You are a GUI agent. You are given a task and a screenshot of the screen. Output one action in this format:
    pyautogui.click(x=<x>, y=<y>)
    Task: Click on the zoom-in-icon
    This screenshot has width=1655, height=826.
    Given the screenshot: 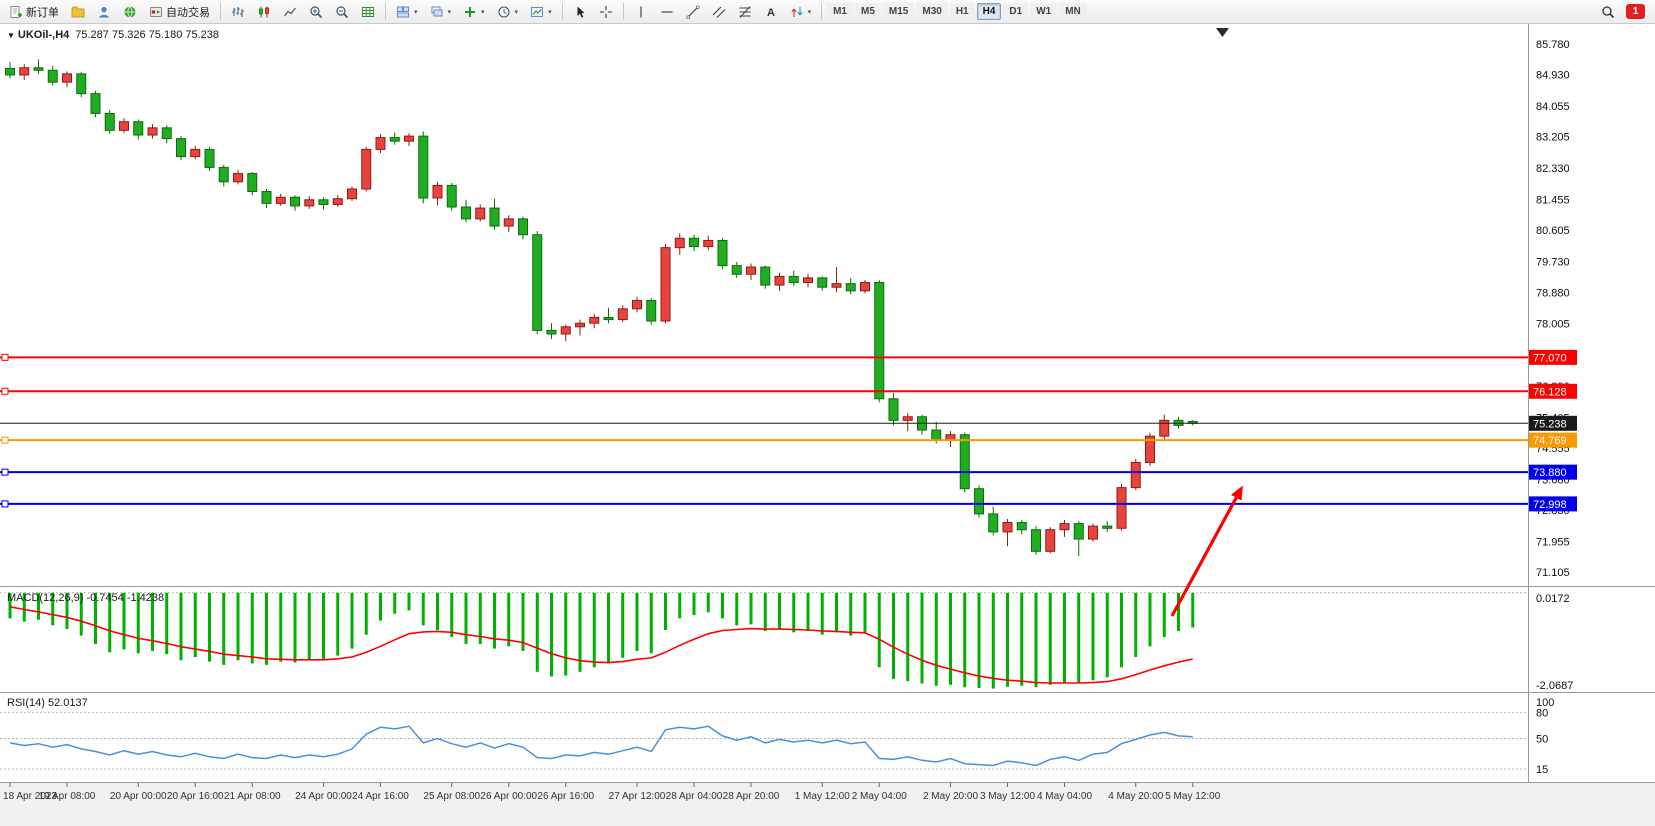 What is the action you would take?
    pyautogui.click(x=316, y=11)
    